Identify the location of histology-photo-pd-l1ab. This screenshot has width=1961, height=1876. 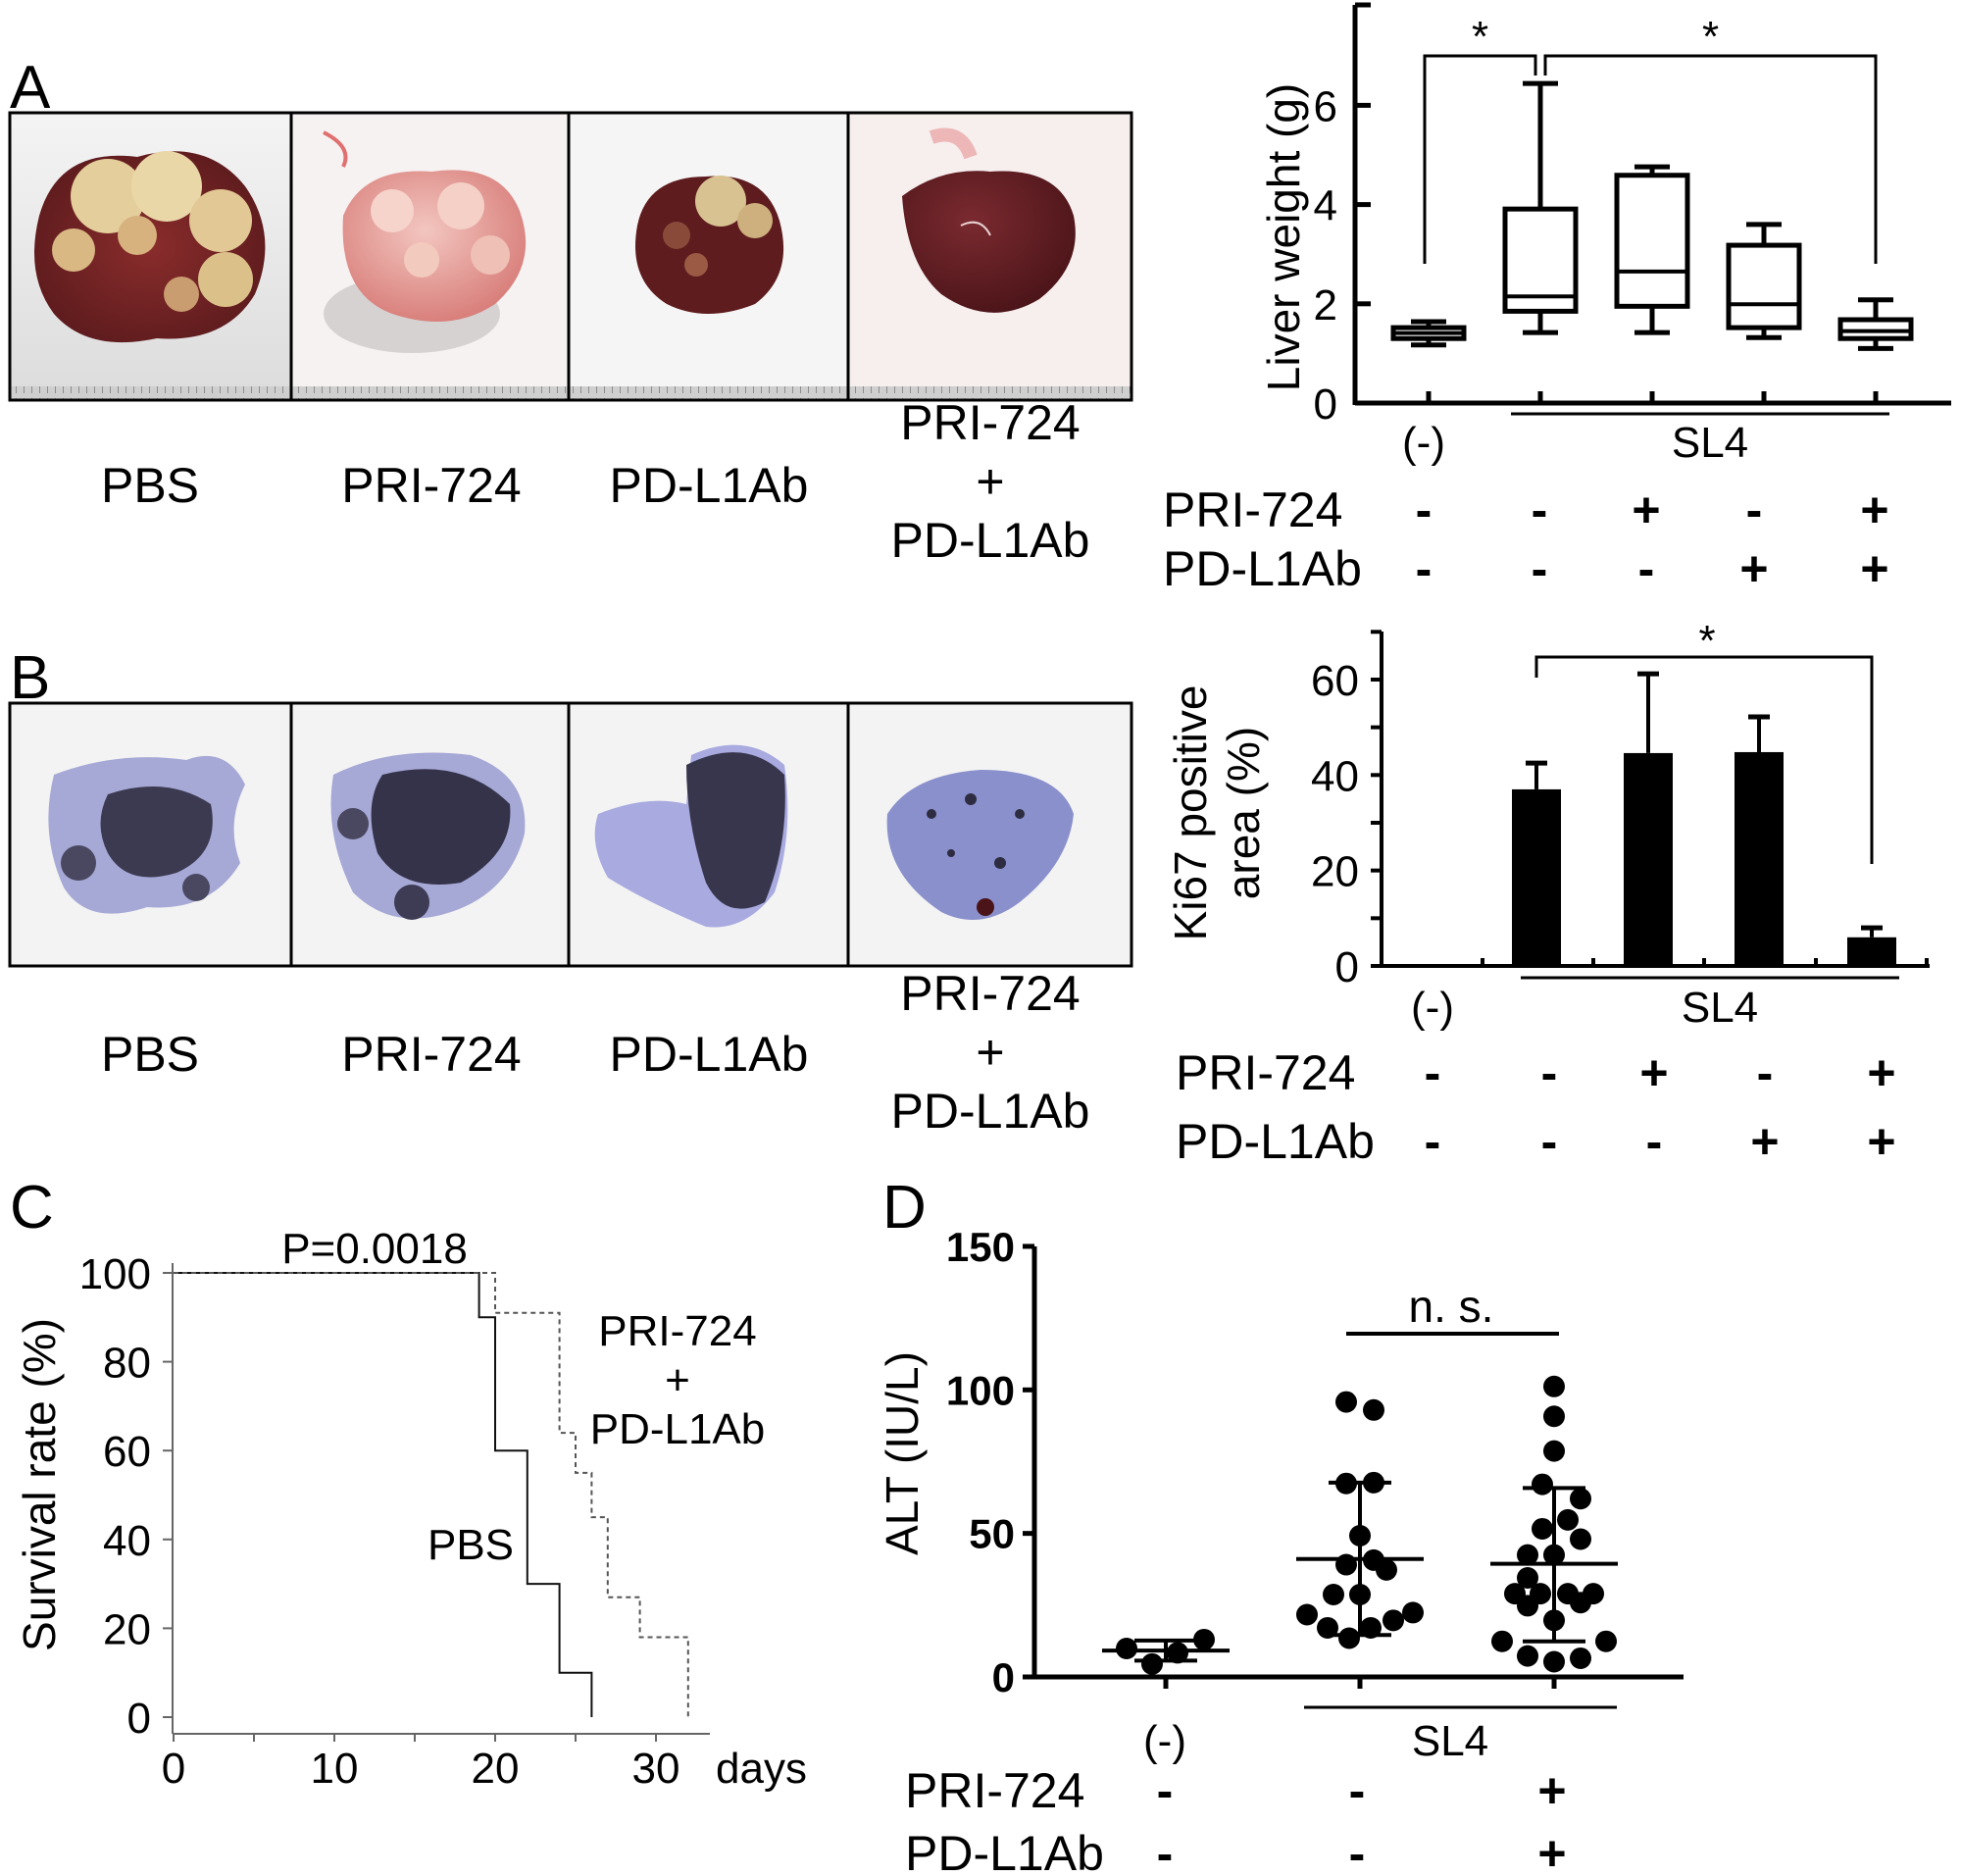
(708, 834).